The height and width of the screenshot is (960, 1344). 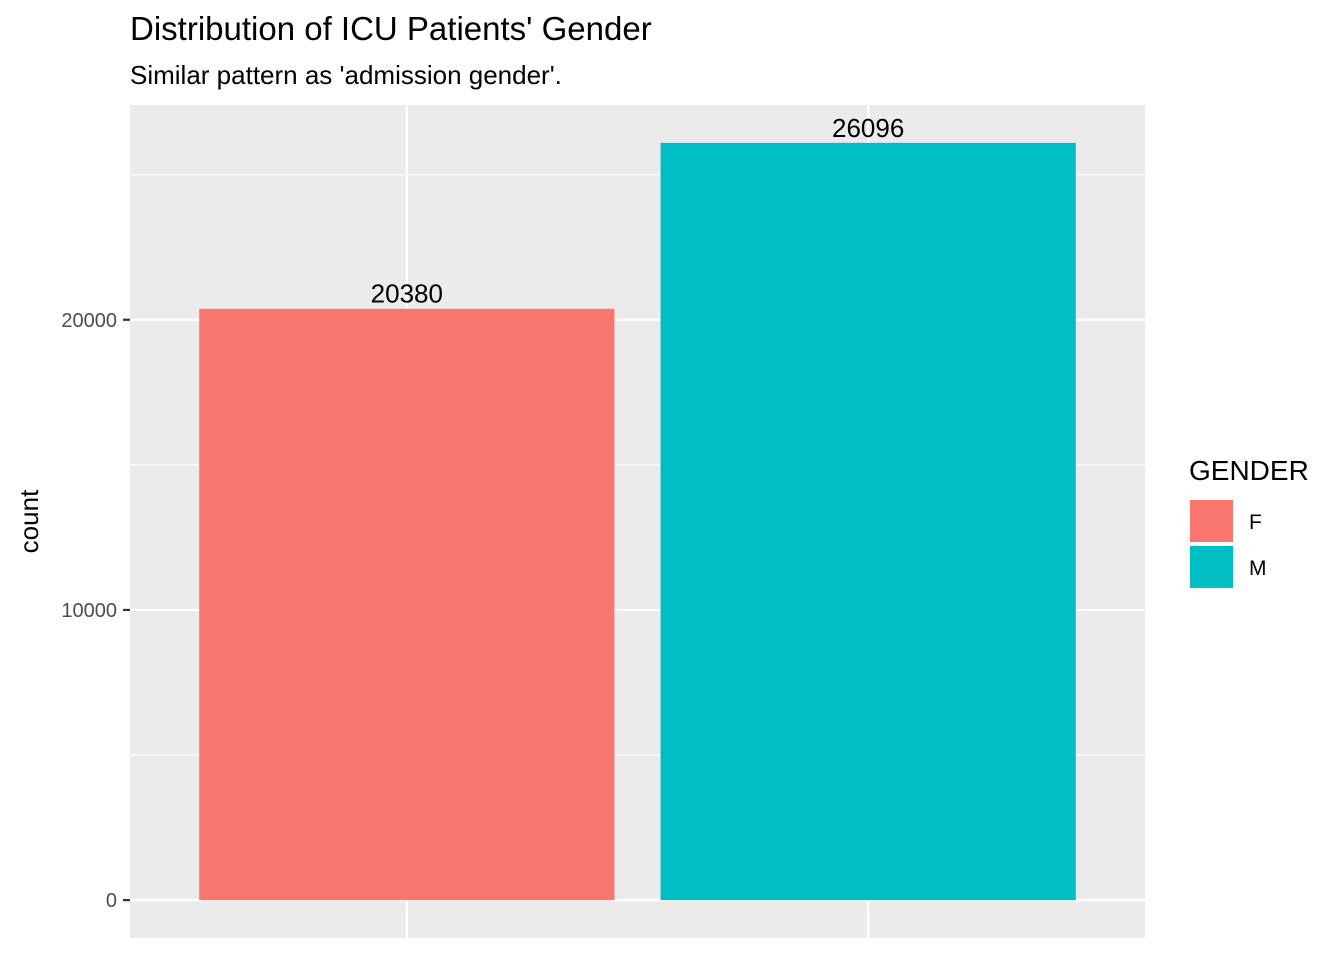 What do you see at coordinates (89, 611) in the screenshot?
I see `y-tick-label: 10000` at bounding box center [89, 611].